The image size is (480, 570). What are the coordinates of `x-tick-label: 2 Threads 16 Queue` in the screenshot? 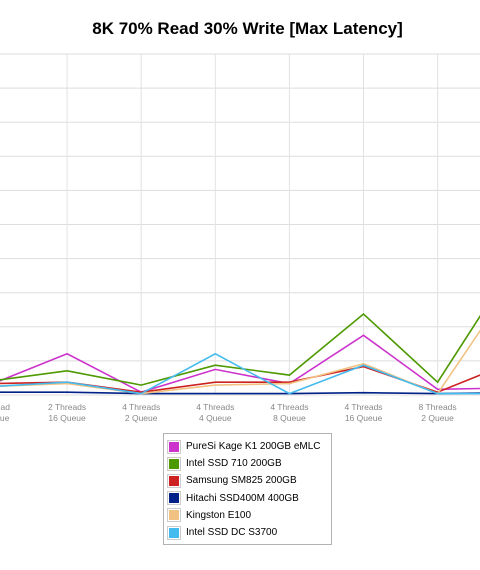 It's located at (67, 412).